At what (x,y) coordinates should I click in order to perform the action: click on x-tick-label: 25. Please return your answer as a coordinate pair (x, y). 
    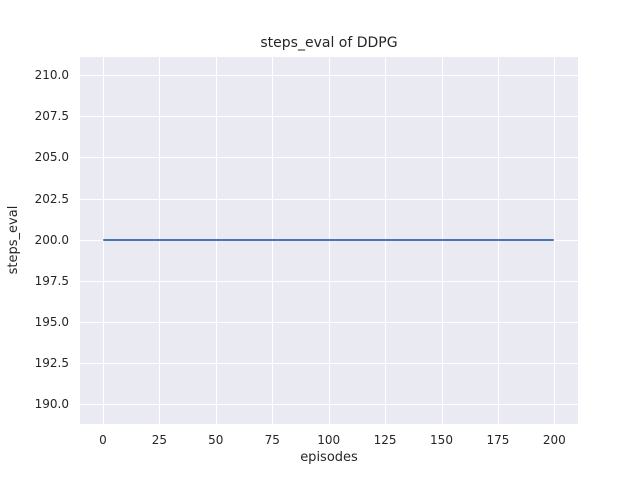
    Looking at the image, I should click on (159, 440).